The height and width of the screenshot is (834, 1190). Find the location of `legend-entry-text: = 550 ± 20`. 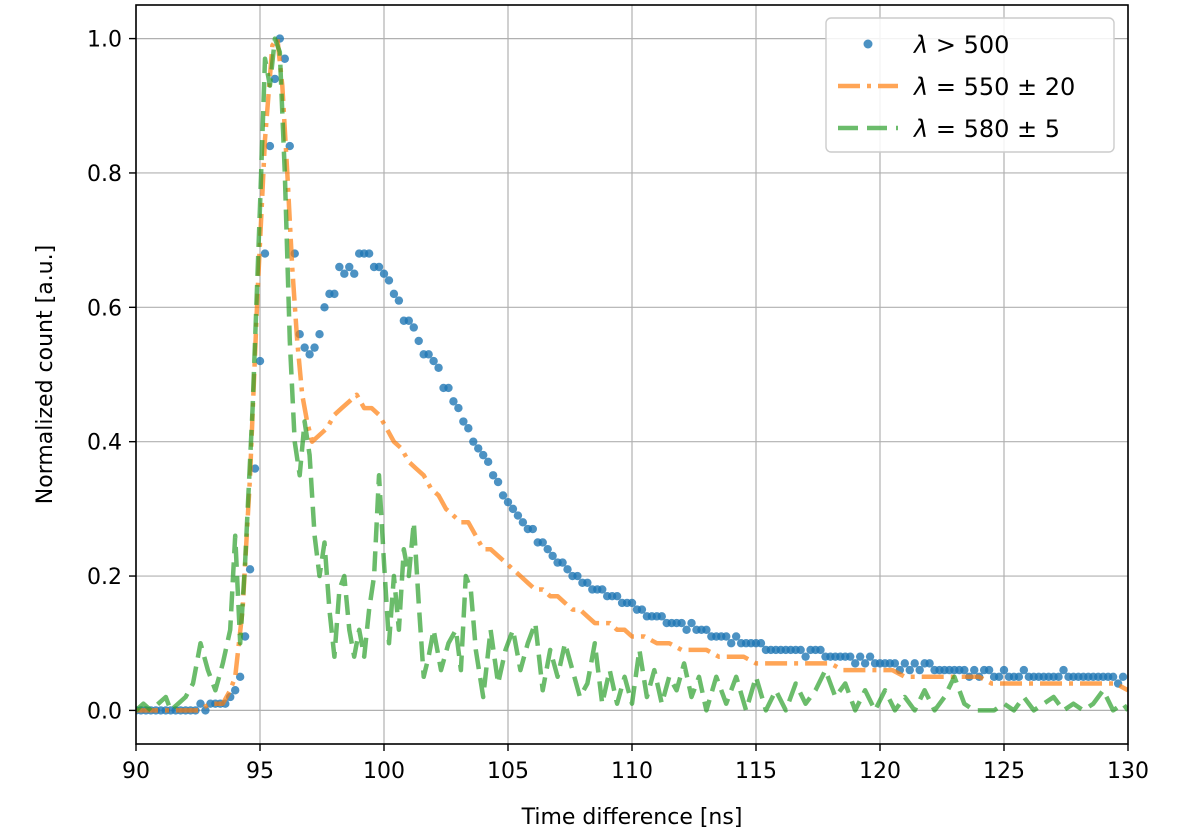

legend-entry-text: = 550 ± 20 is located at coordinates (1001, 87).